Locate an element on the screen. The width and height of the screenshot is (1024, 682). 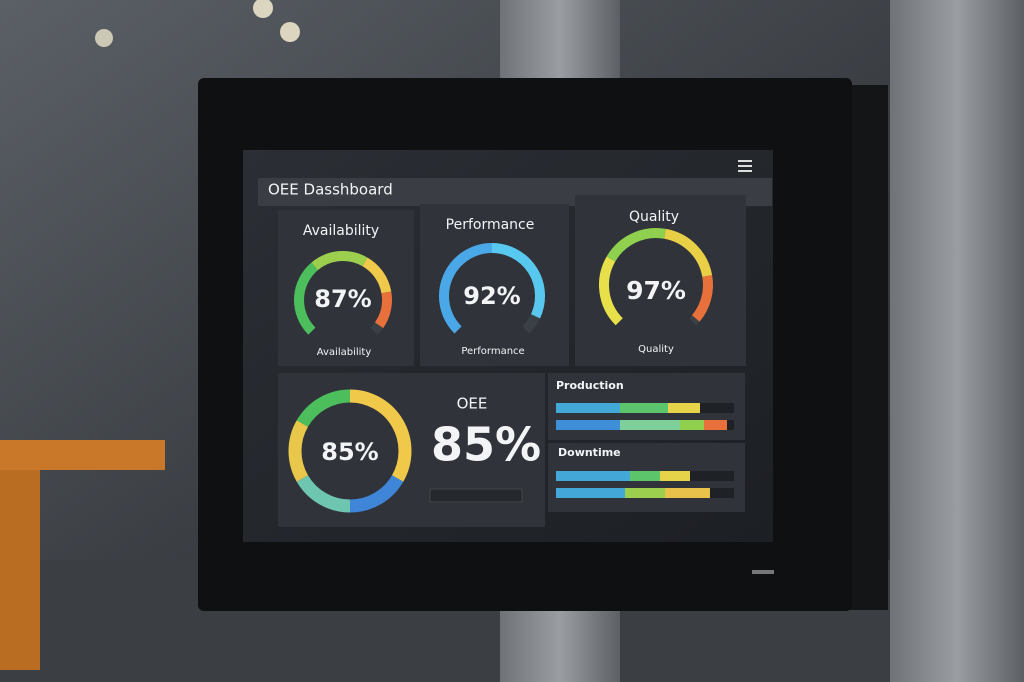
oee-bar is located at coordinates (476, 495).